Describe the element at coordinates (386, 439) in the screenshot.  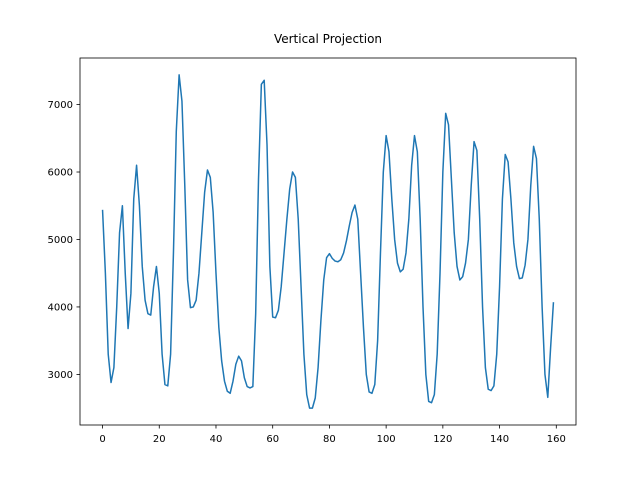
I see `x-tick-label: 100` at that location.